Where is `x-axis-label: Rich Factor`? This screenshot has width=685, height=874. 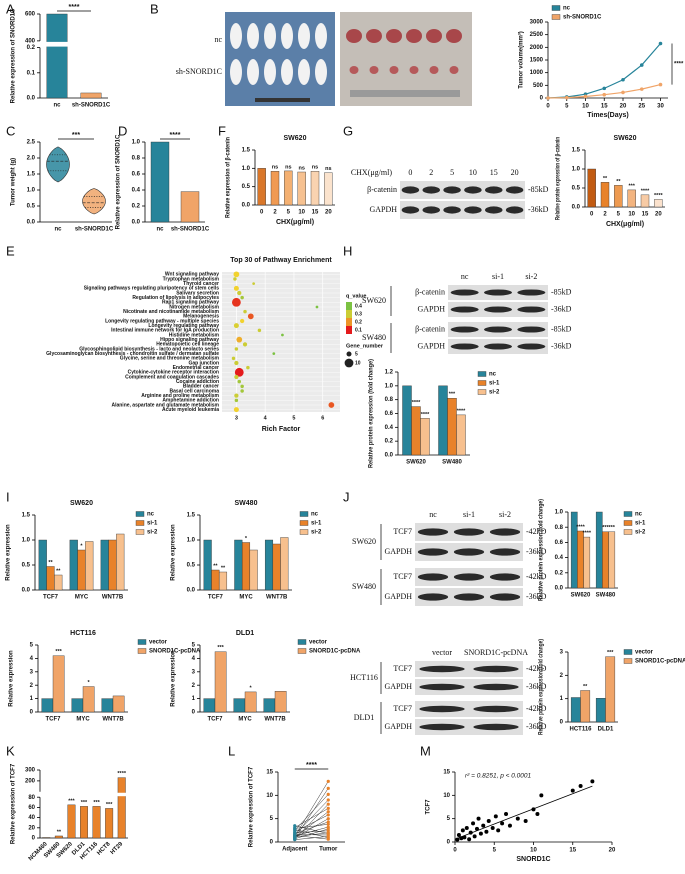 x-axis-label: Rich Factor is located at coordinates (281, 429).